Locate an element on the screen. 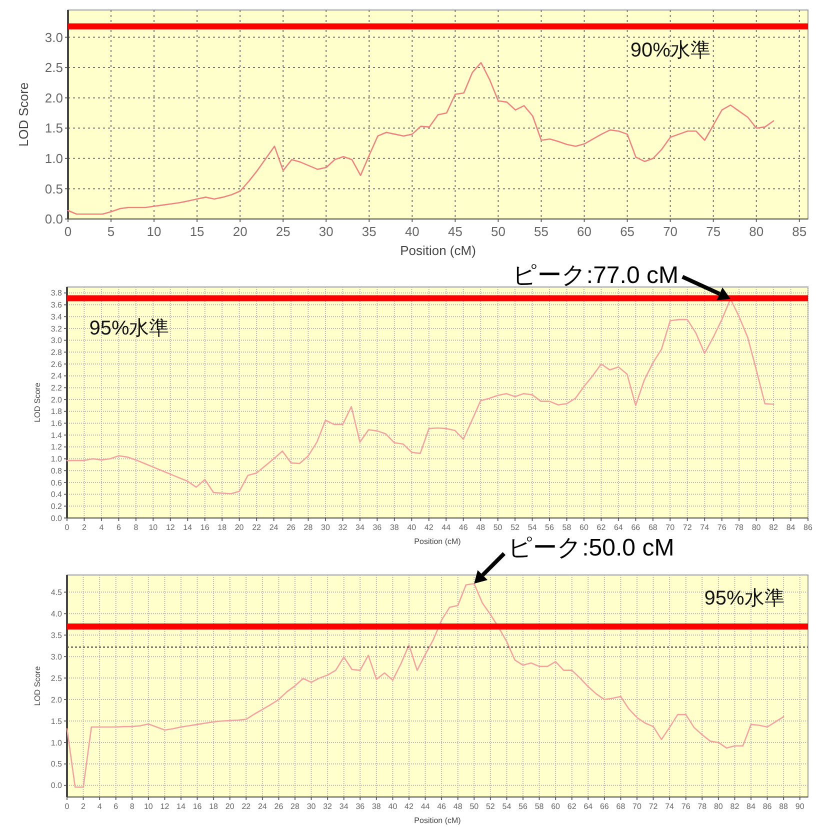 This screenshot has width=822, height=827. x-tick-label: 54 is located at coordinates (533, 527).